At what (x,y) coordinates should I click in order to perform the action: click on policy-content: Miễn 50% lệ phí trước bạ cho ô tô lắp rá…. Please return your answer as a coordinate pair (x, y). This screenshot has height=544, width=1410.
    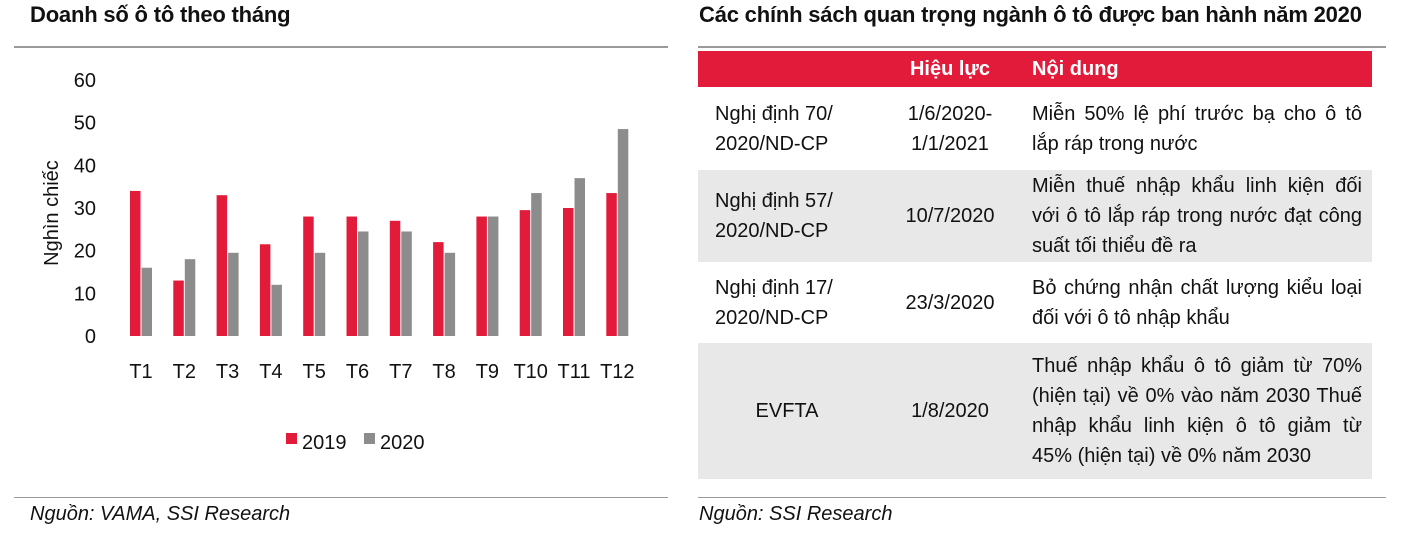
    Looking at the image, I should click on (1198, 128).